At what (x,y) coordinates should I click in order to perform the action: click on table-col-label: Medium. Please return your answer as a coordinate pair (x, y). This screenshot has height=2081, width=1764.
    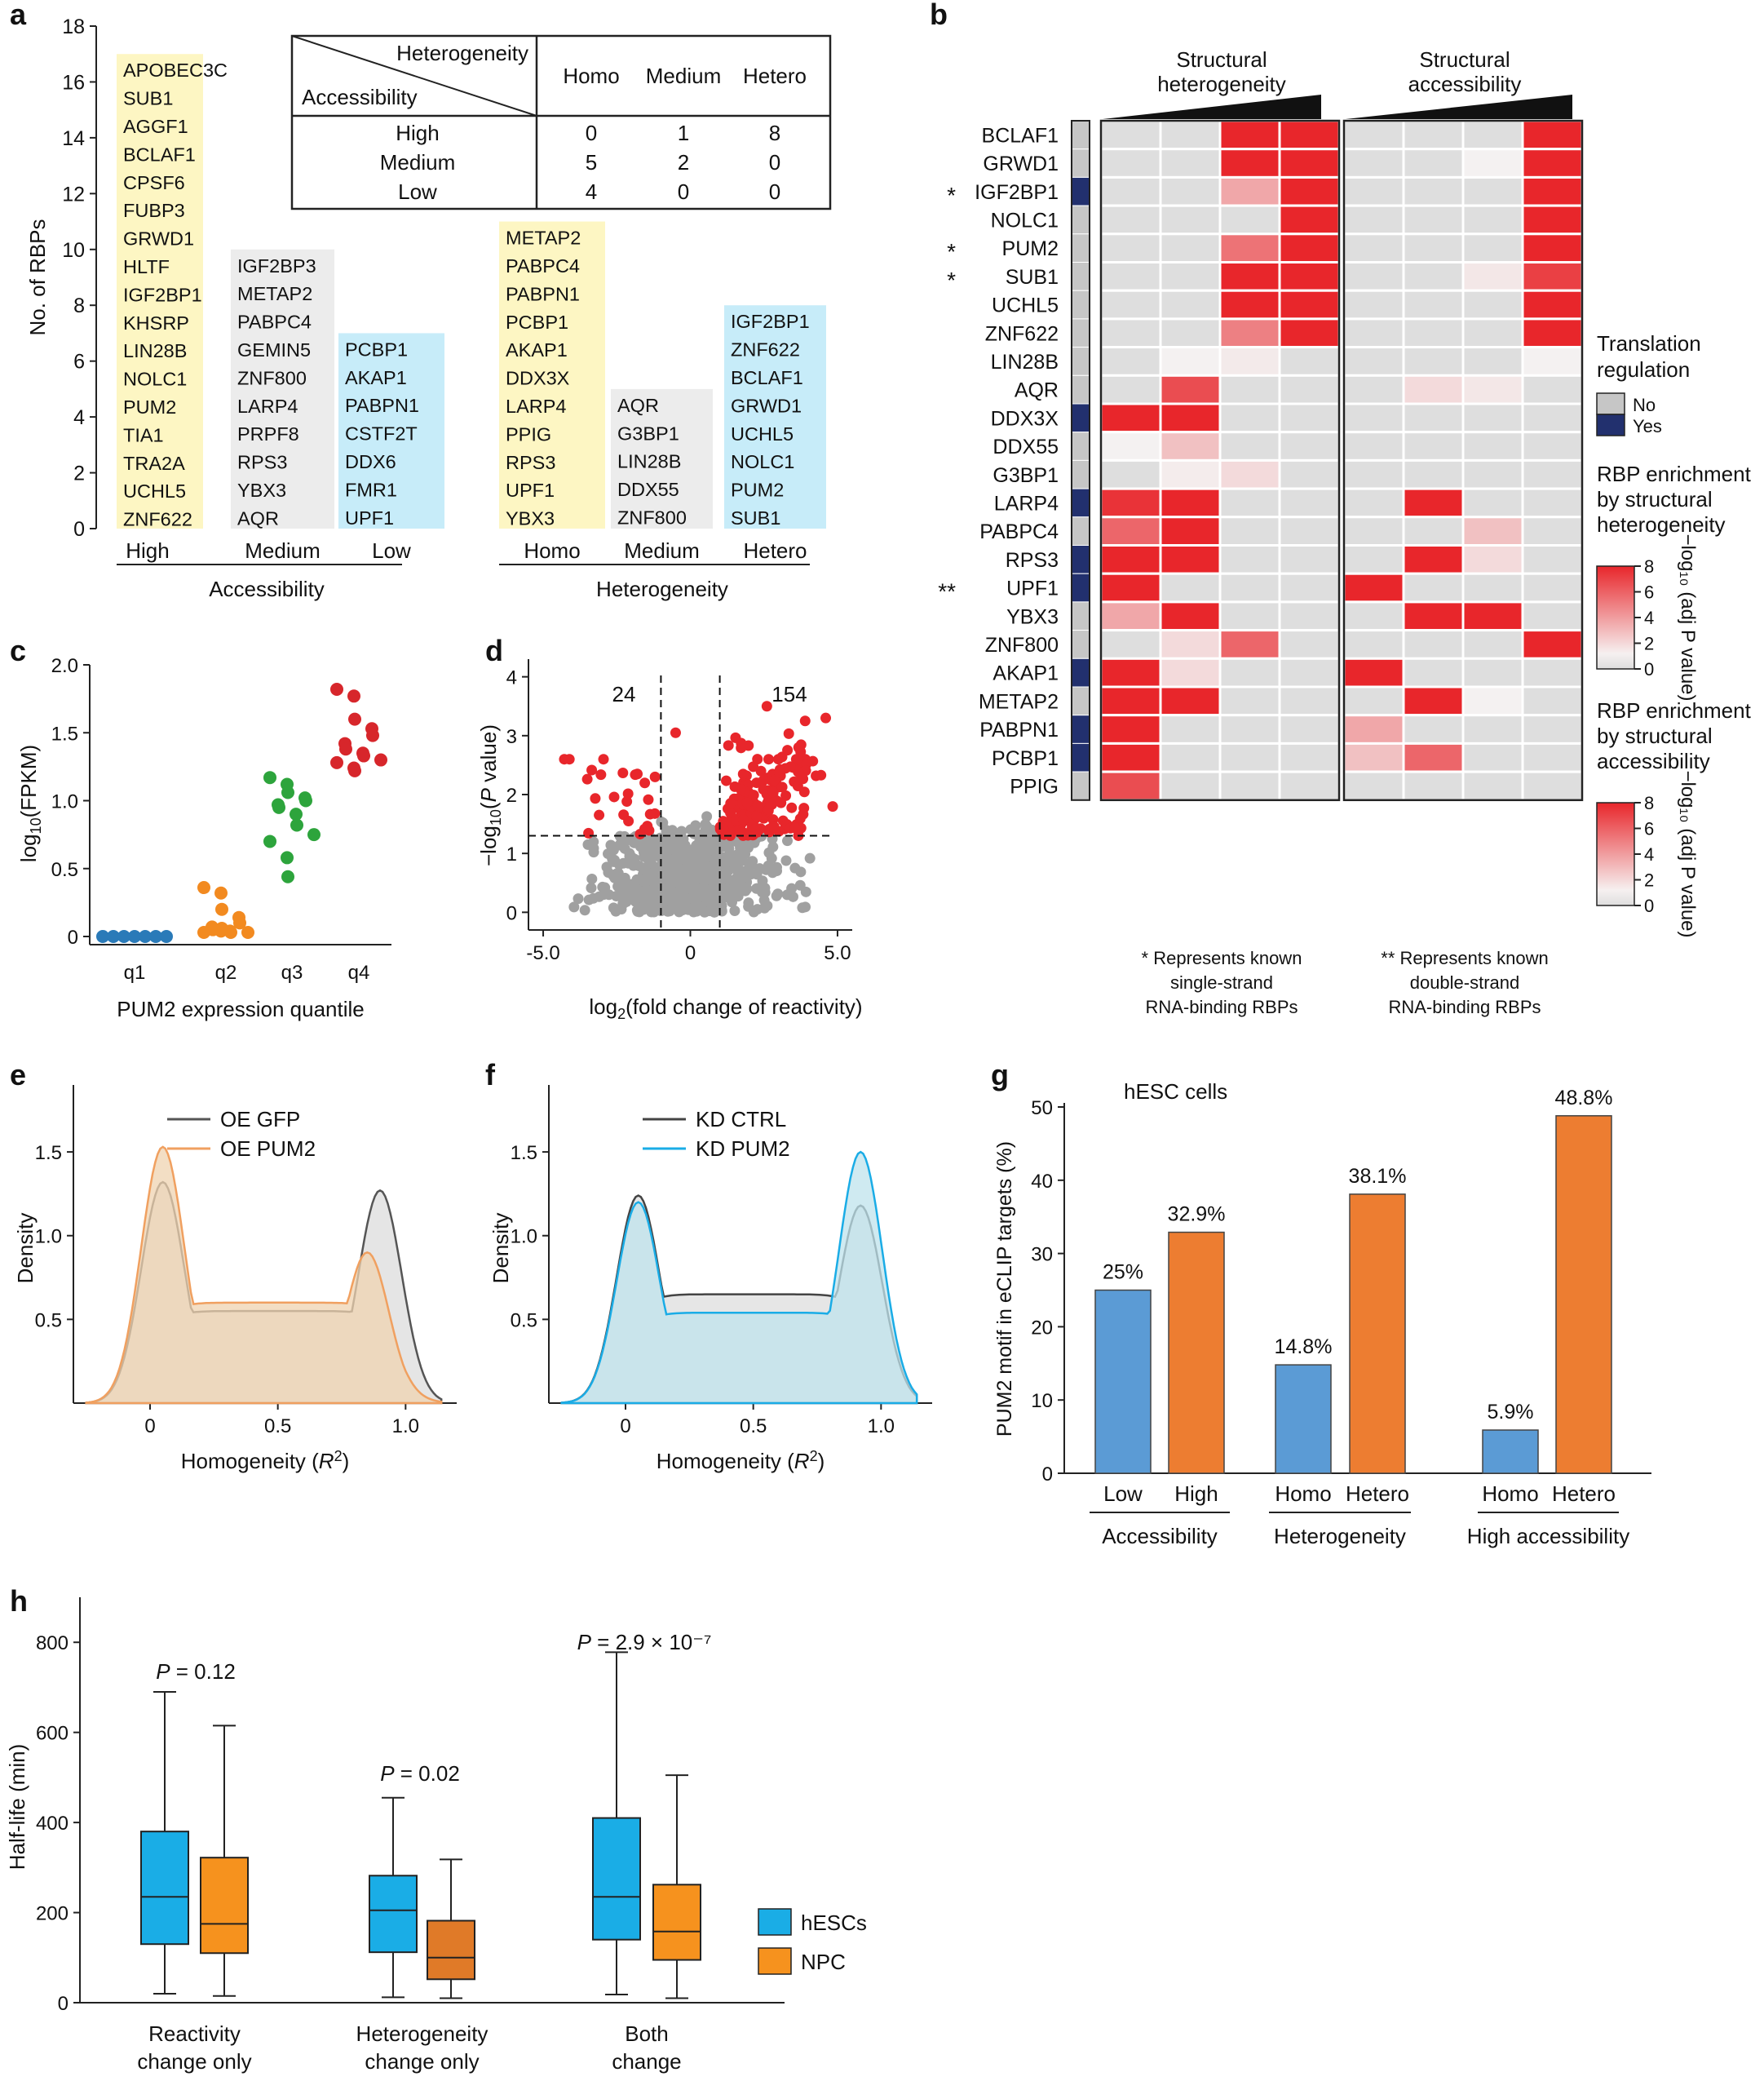
    Looking at the image, I should click on (683, 76).